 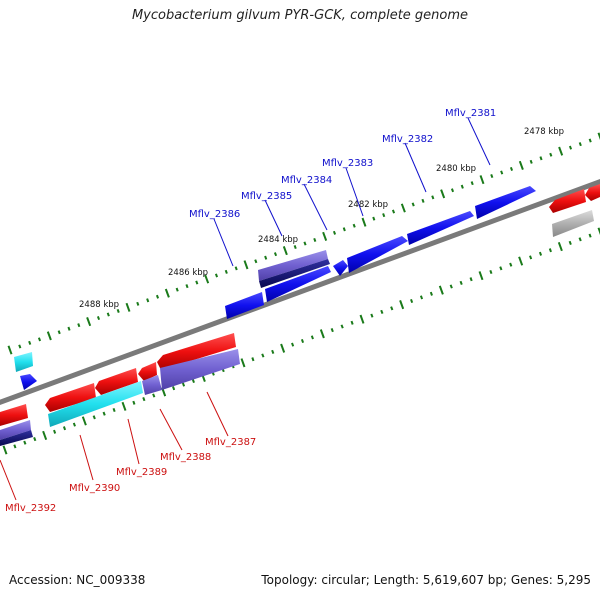 What do you see at coordinates (347, 163) in the screenshot?
I see `label-mflv-2383: Mflv_2383` at bounding box center [347, 163].